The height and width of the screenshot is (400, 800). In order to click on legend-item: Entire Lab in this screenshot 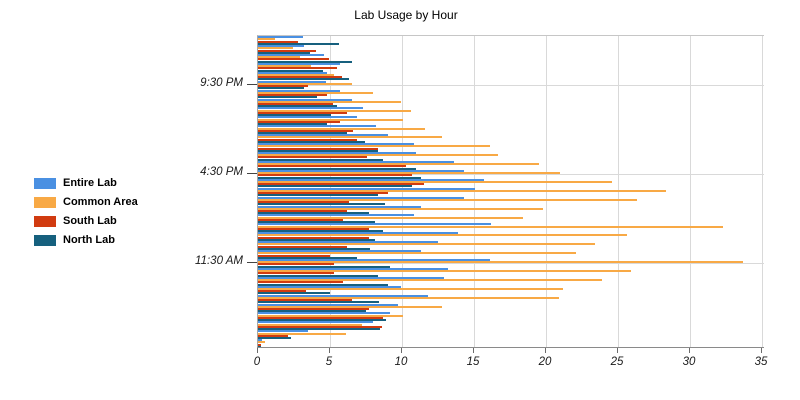, I will do `click(86, 183)`.